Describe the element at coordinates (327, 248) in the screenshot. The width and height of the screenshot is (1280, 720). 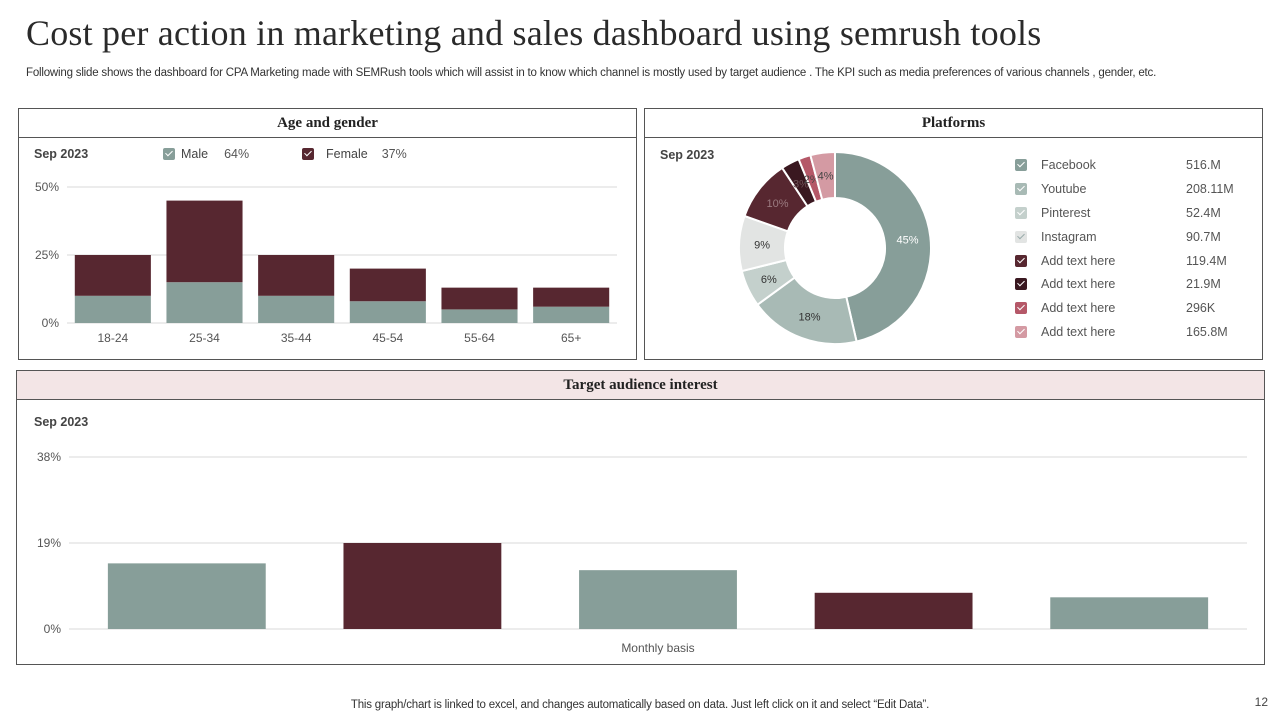
I see `age-gender-chart: 0% 25% 50% 18-24 25-34 35-44 45-54 55-64 65+` at that location.